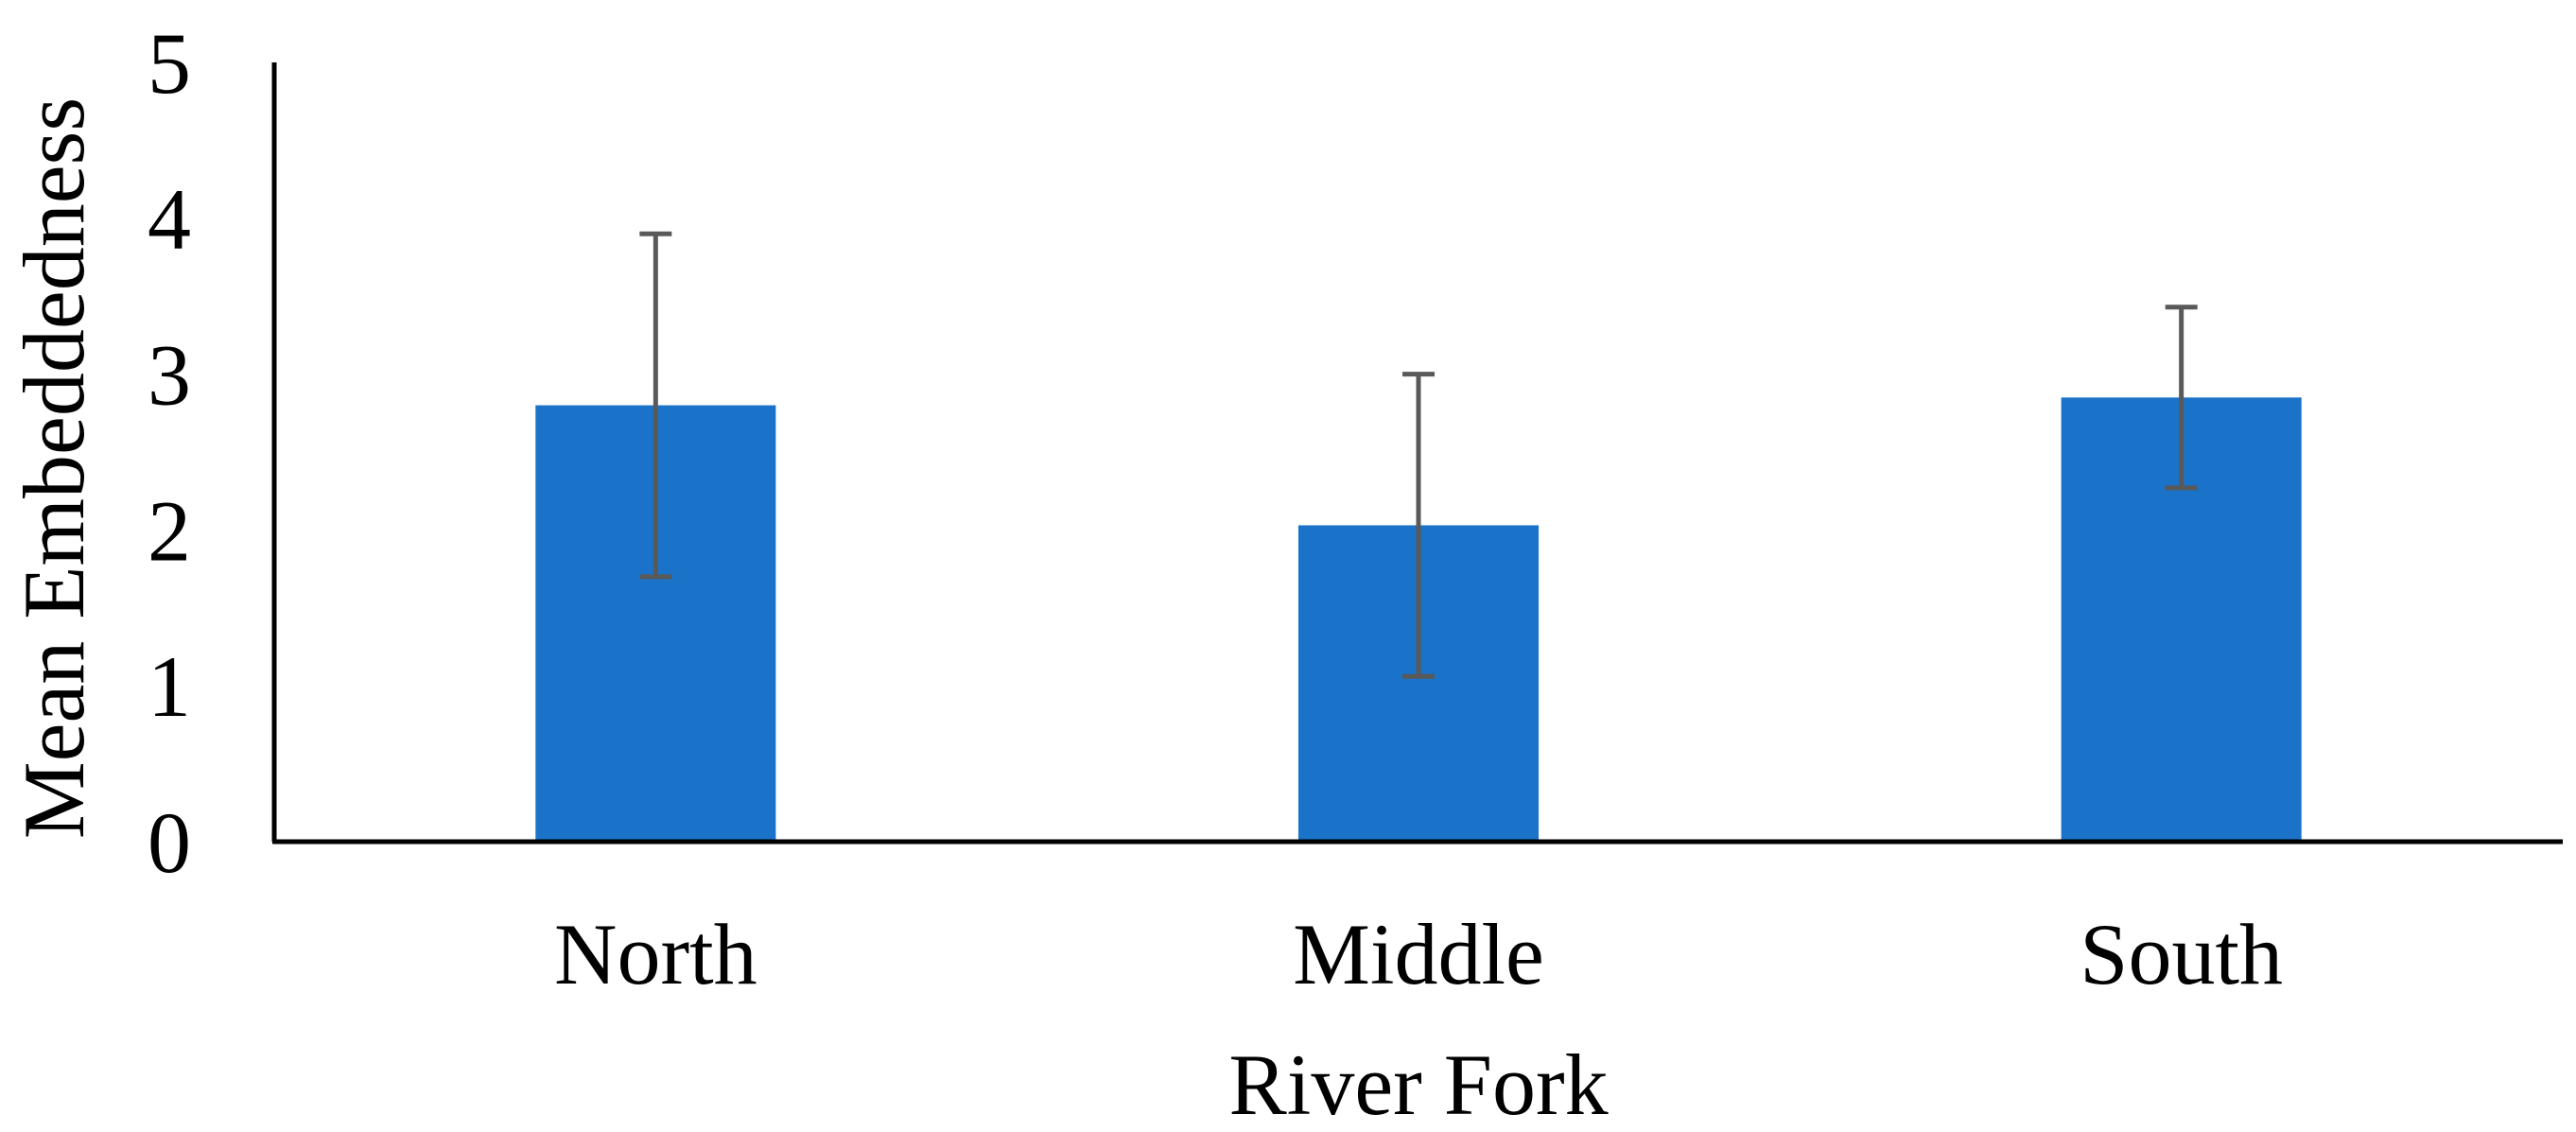 This screenshot has height=1132, width=2576. I want to click on y-tick-labels: 0 1 2 3 4 5, so click(169, 453).